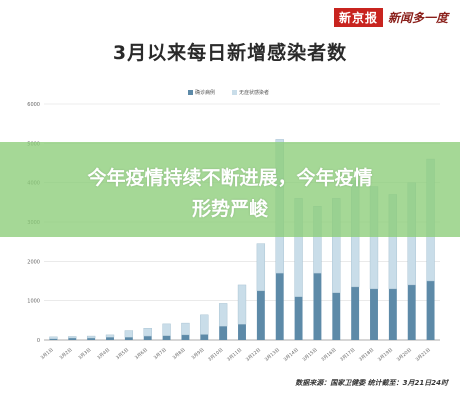 The image size is (460, 400). Describe the element at coordinates (215, 355) in the screenshot. I see `x-tick-label-9: 3月10日` at that location.